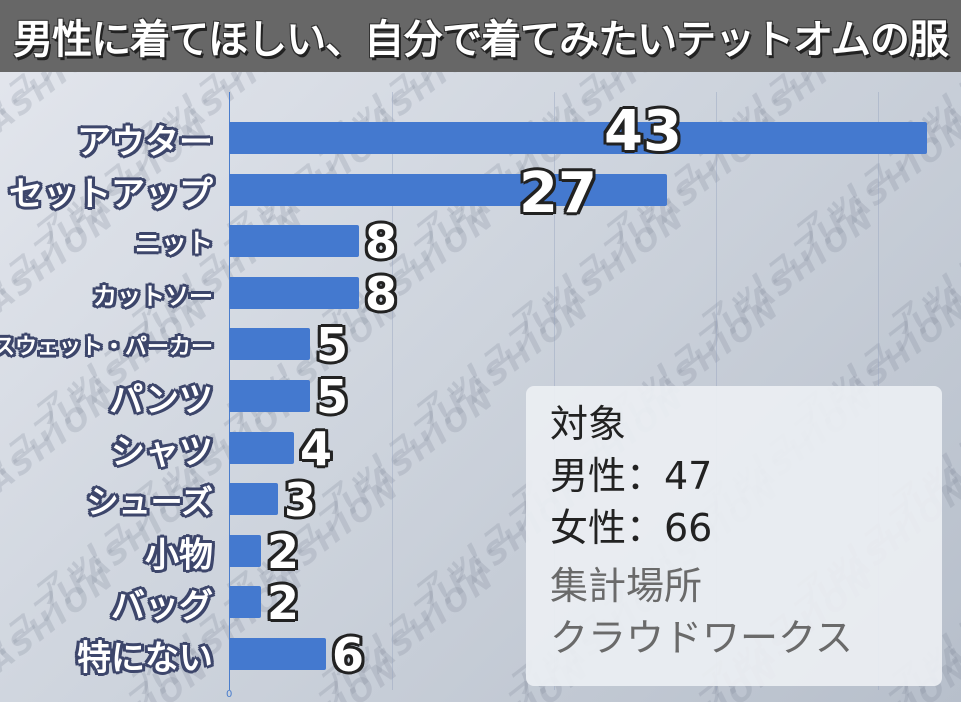  I want to click on bar-row: 小物 2, so click(480, 552).